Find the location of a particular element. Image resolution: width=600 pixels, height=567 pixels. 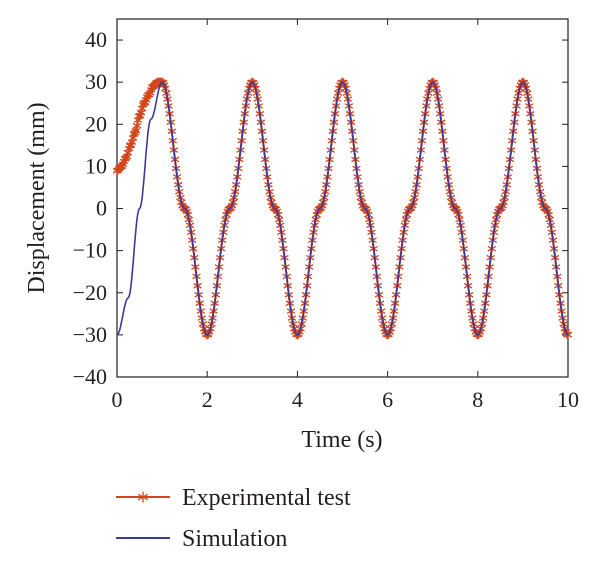

x-tick-label: 6 is located at coordinates (387, 399).